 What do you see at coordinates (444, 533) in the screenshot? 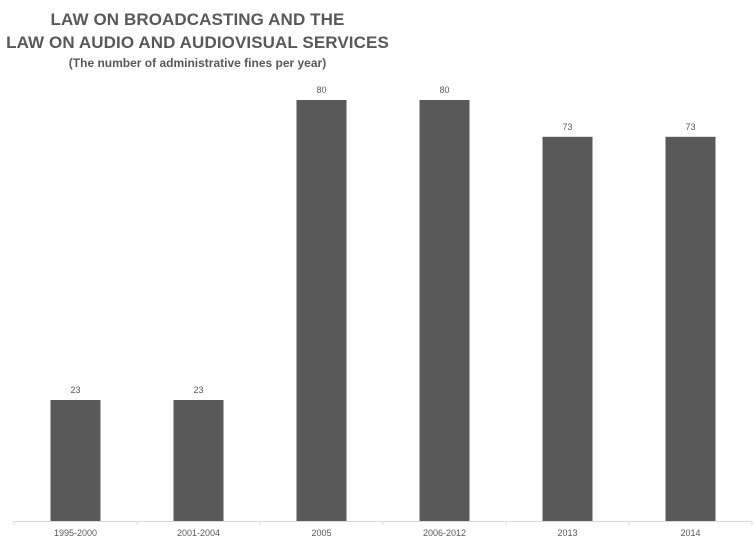
I see `category-label-2006-2012: 2006-2012` at bounding box center [444, 533].